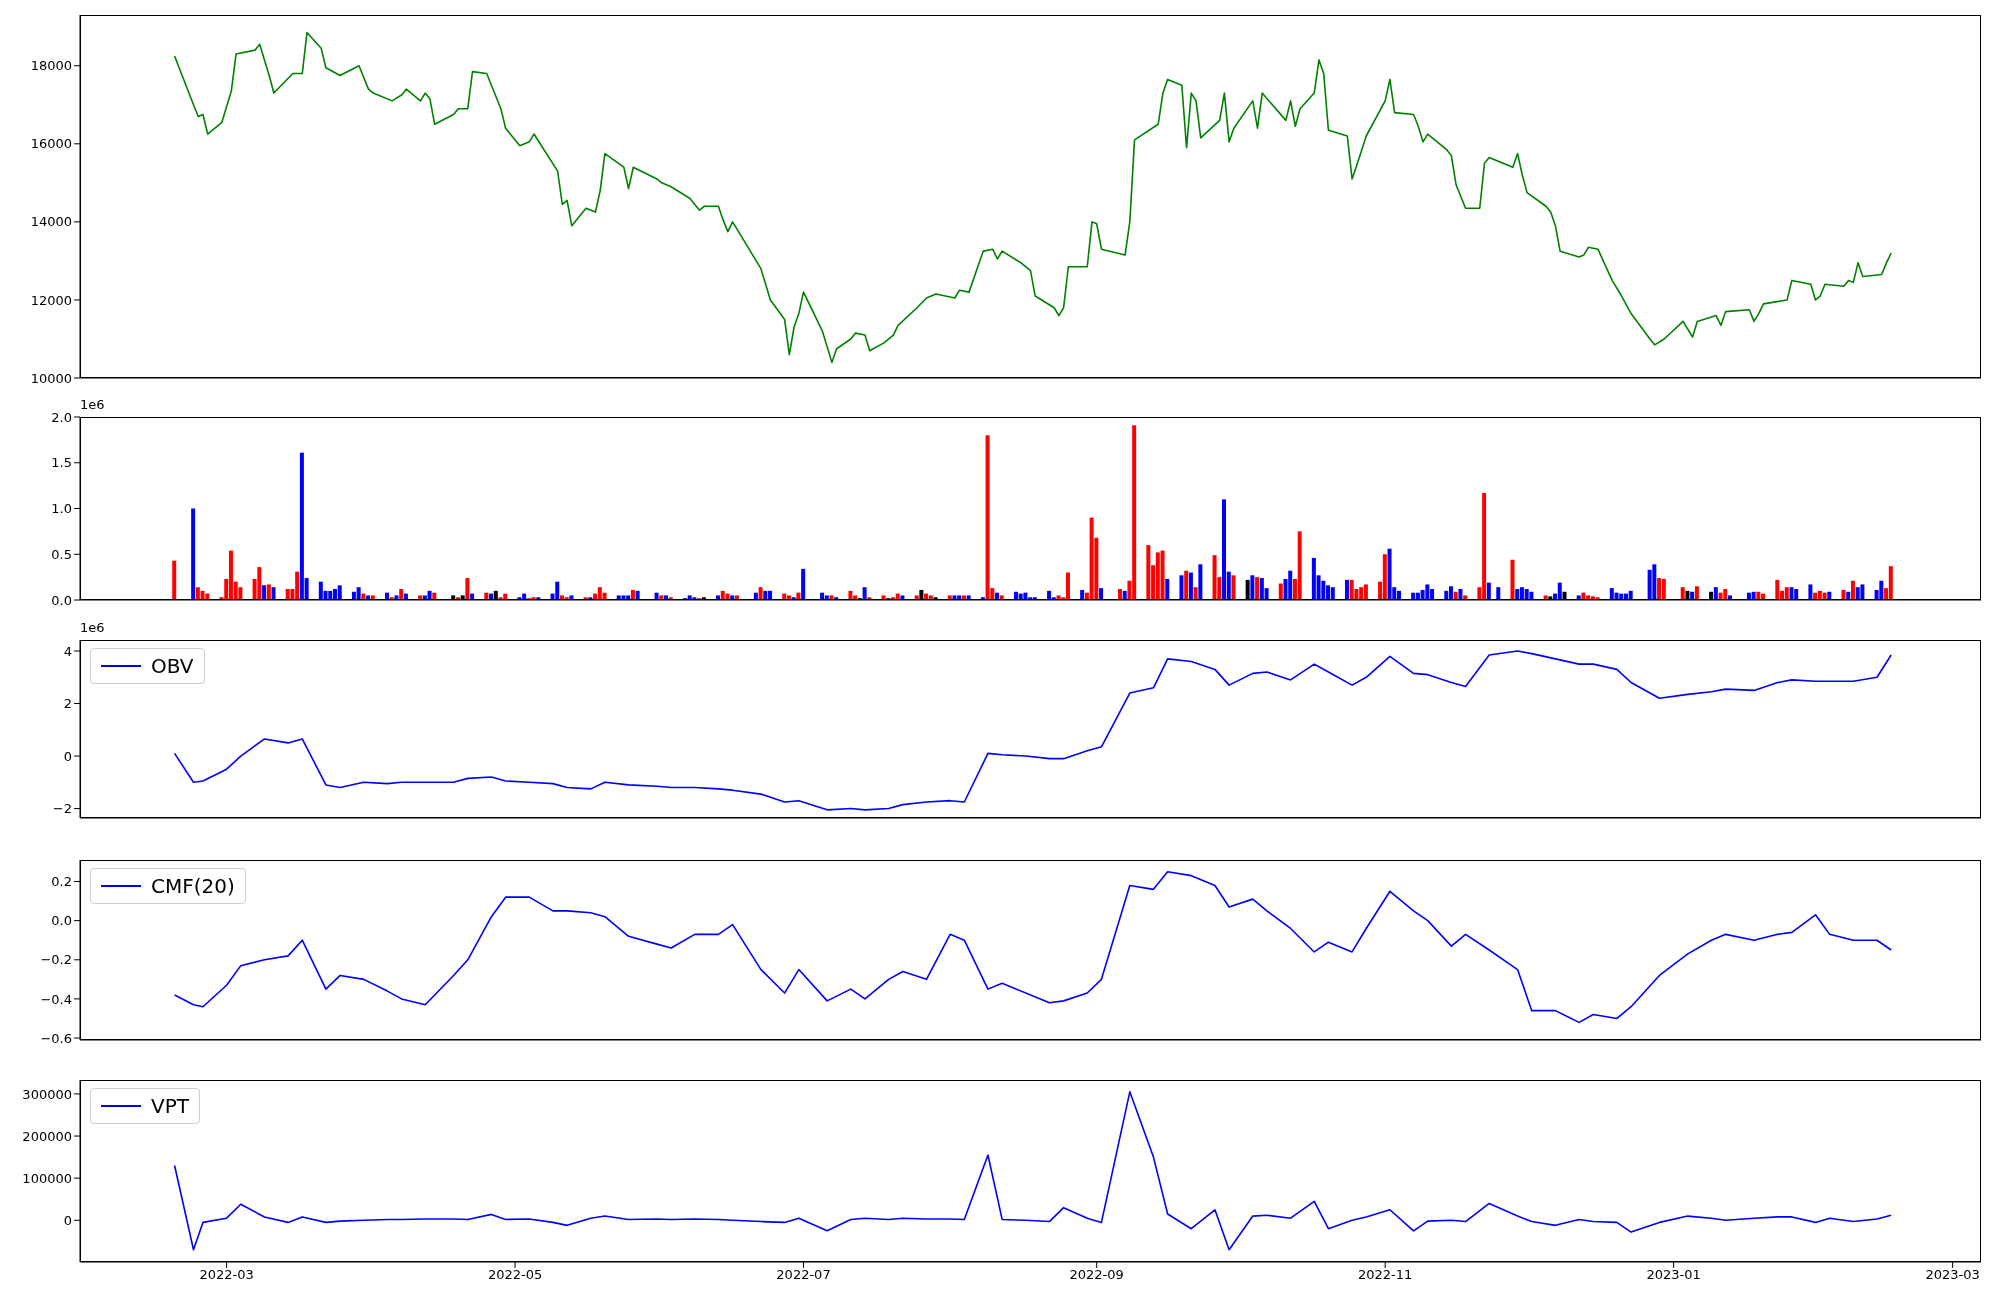 The width and height of the screenshot is (2000, 1300). What do you see at coordinates (51, 66) in the screenshot?
I see `y-tick-label: 18000` at bounding box center [51, 66].